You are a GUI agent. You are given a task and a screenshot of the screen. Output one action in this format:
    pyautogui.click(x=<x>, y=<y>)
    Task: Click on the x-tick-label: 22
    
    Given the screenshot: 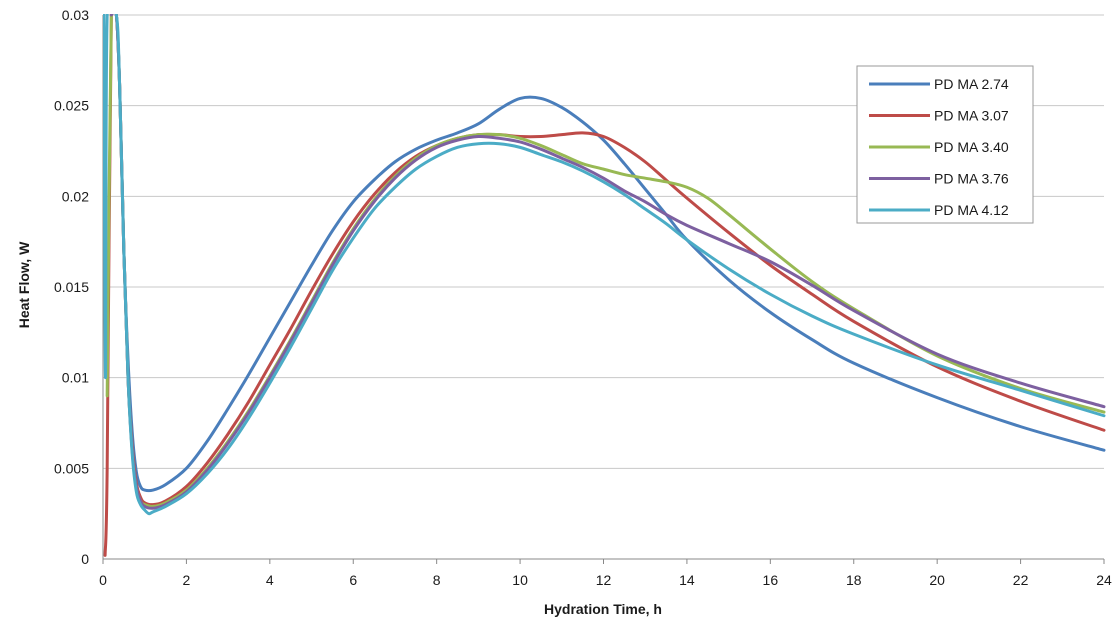 What is the action you would take?
    pyautogui.click(x=1021, y=580)
    